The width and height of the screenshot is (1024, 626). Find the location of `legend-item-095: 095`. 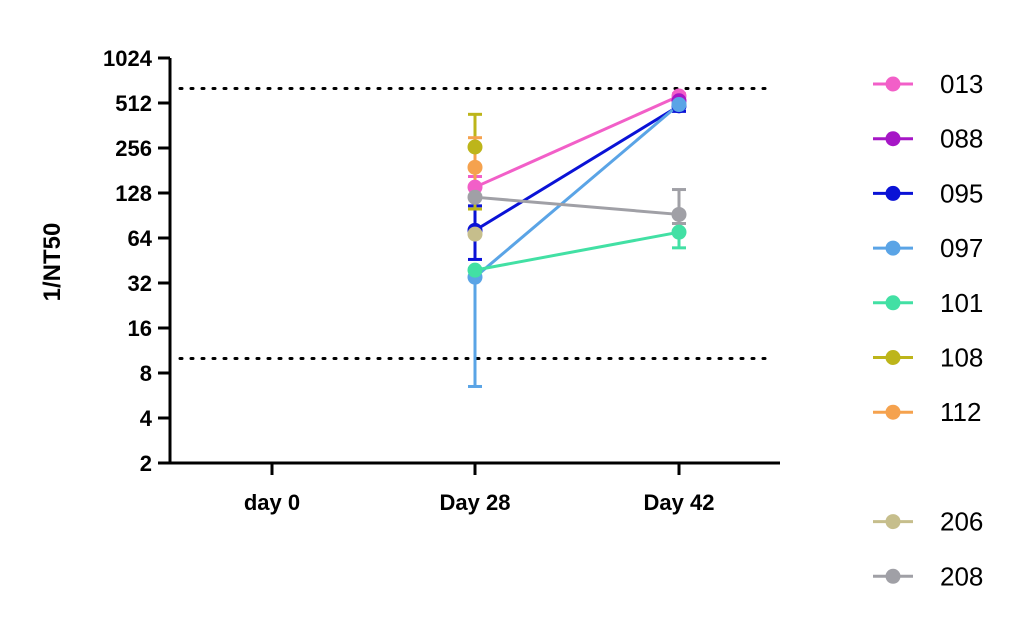

legend-item-095: 095 is located at coordinates (928, 193).